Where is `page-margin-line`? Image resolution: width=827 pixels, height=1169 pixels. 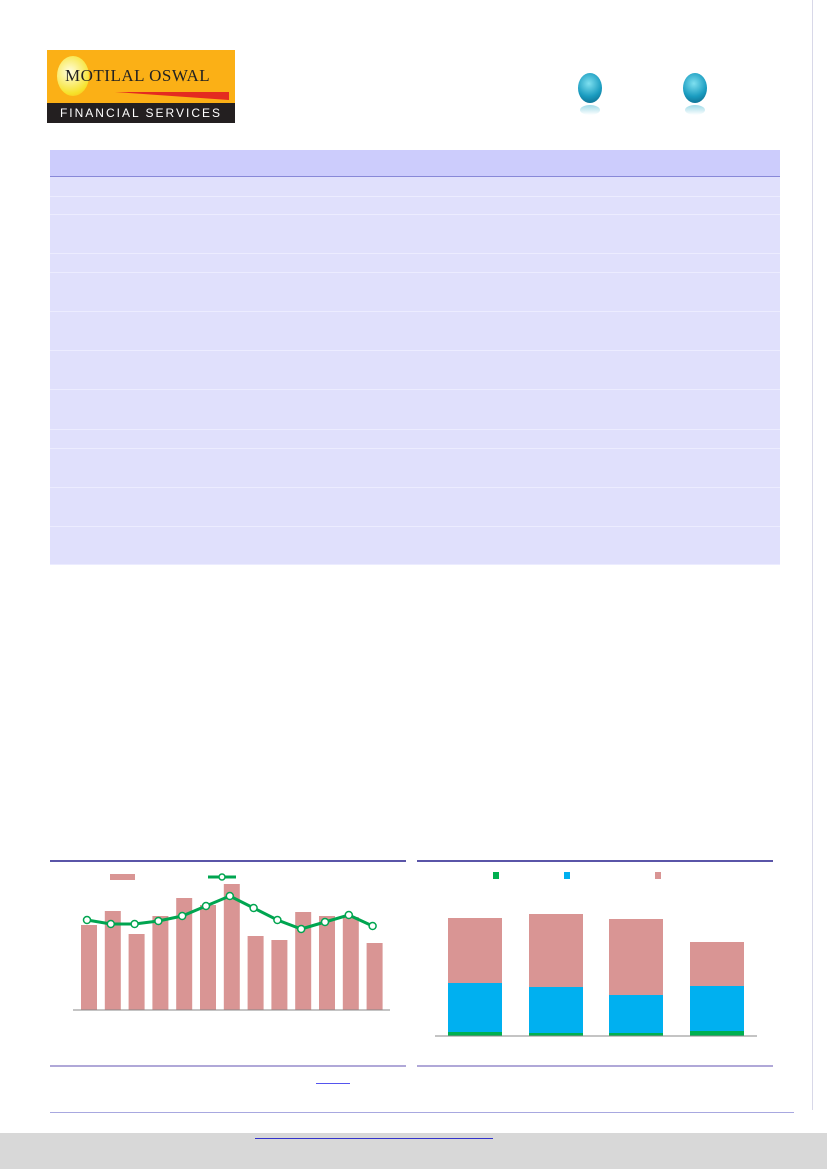 page-margin-line is located at coordinates (812, 555).